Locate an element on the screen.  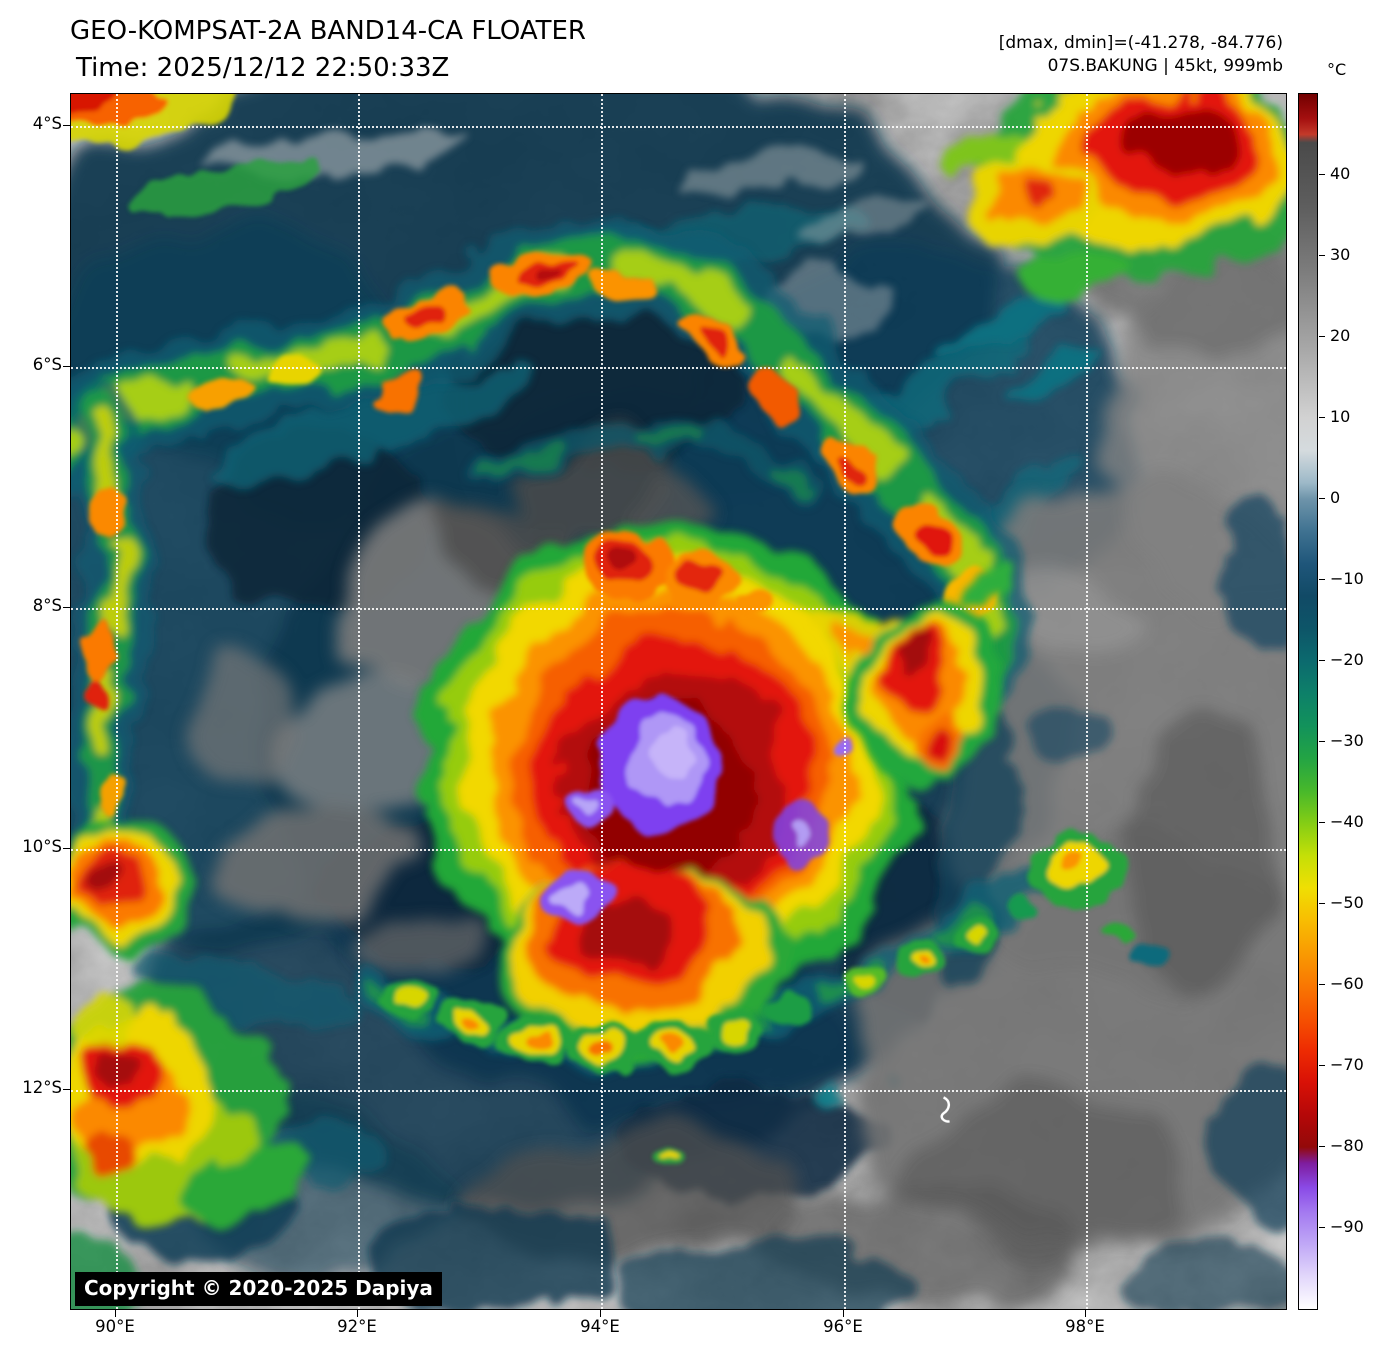
colorbar-gradient is located at coordinates (1308, 701).